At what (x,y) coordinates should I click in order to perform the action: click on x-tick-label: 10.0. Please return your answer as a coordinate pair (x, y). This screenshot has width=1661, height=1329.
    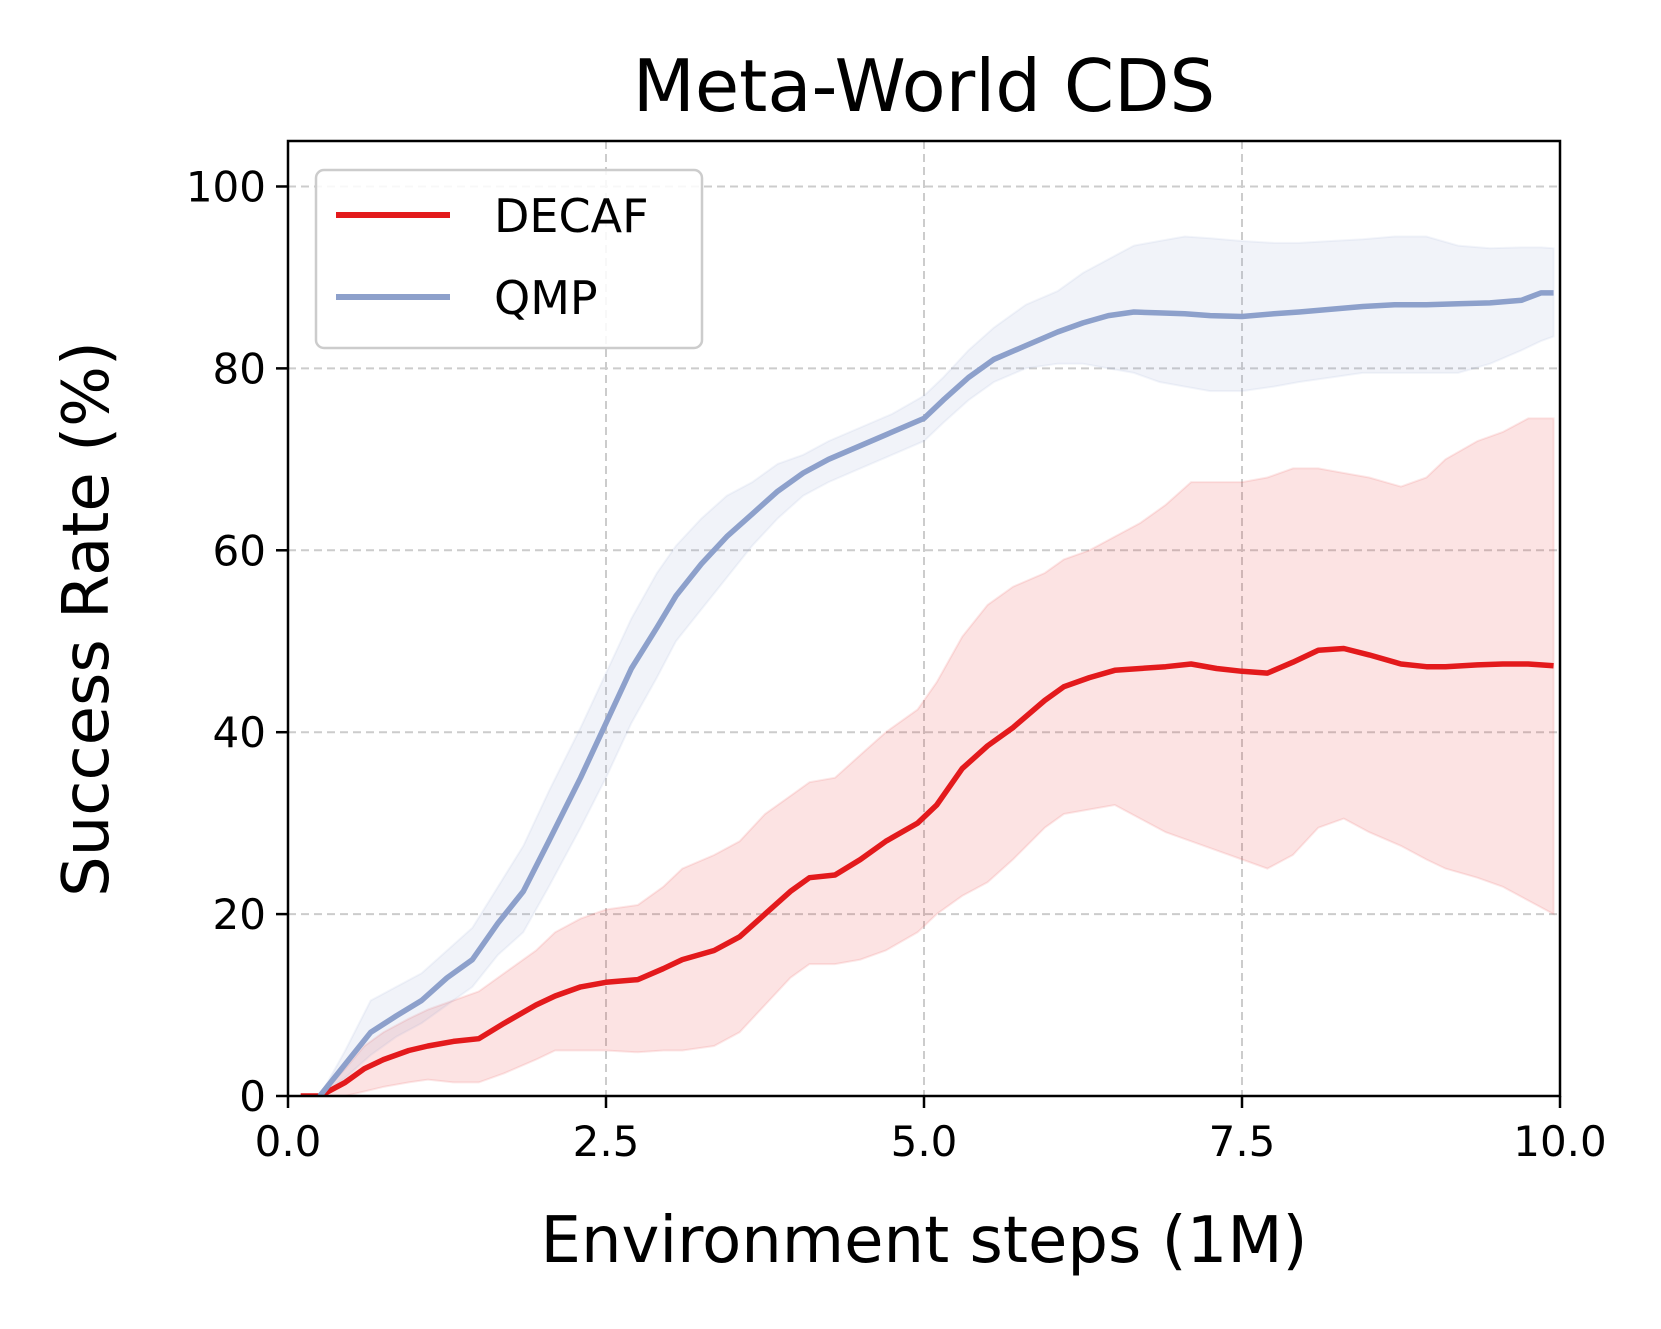
    Looking at the image, I should click on (1560, 1141).